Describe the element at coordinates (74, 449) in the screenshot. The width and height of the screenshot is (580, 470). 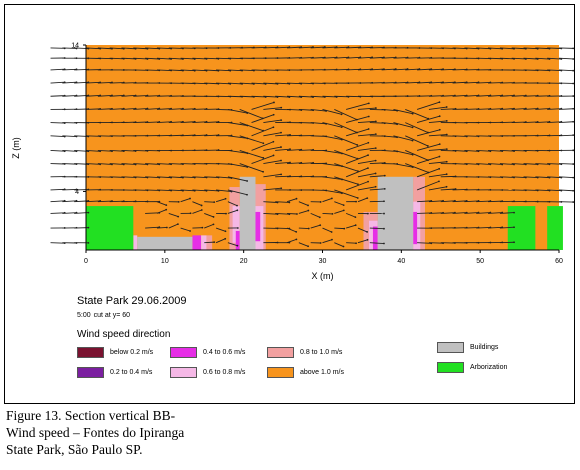
I see `caption-line-3: State Park, São Paulo SP.` at that location.